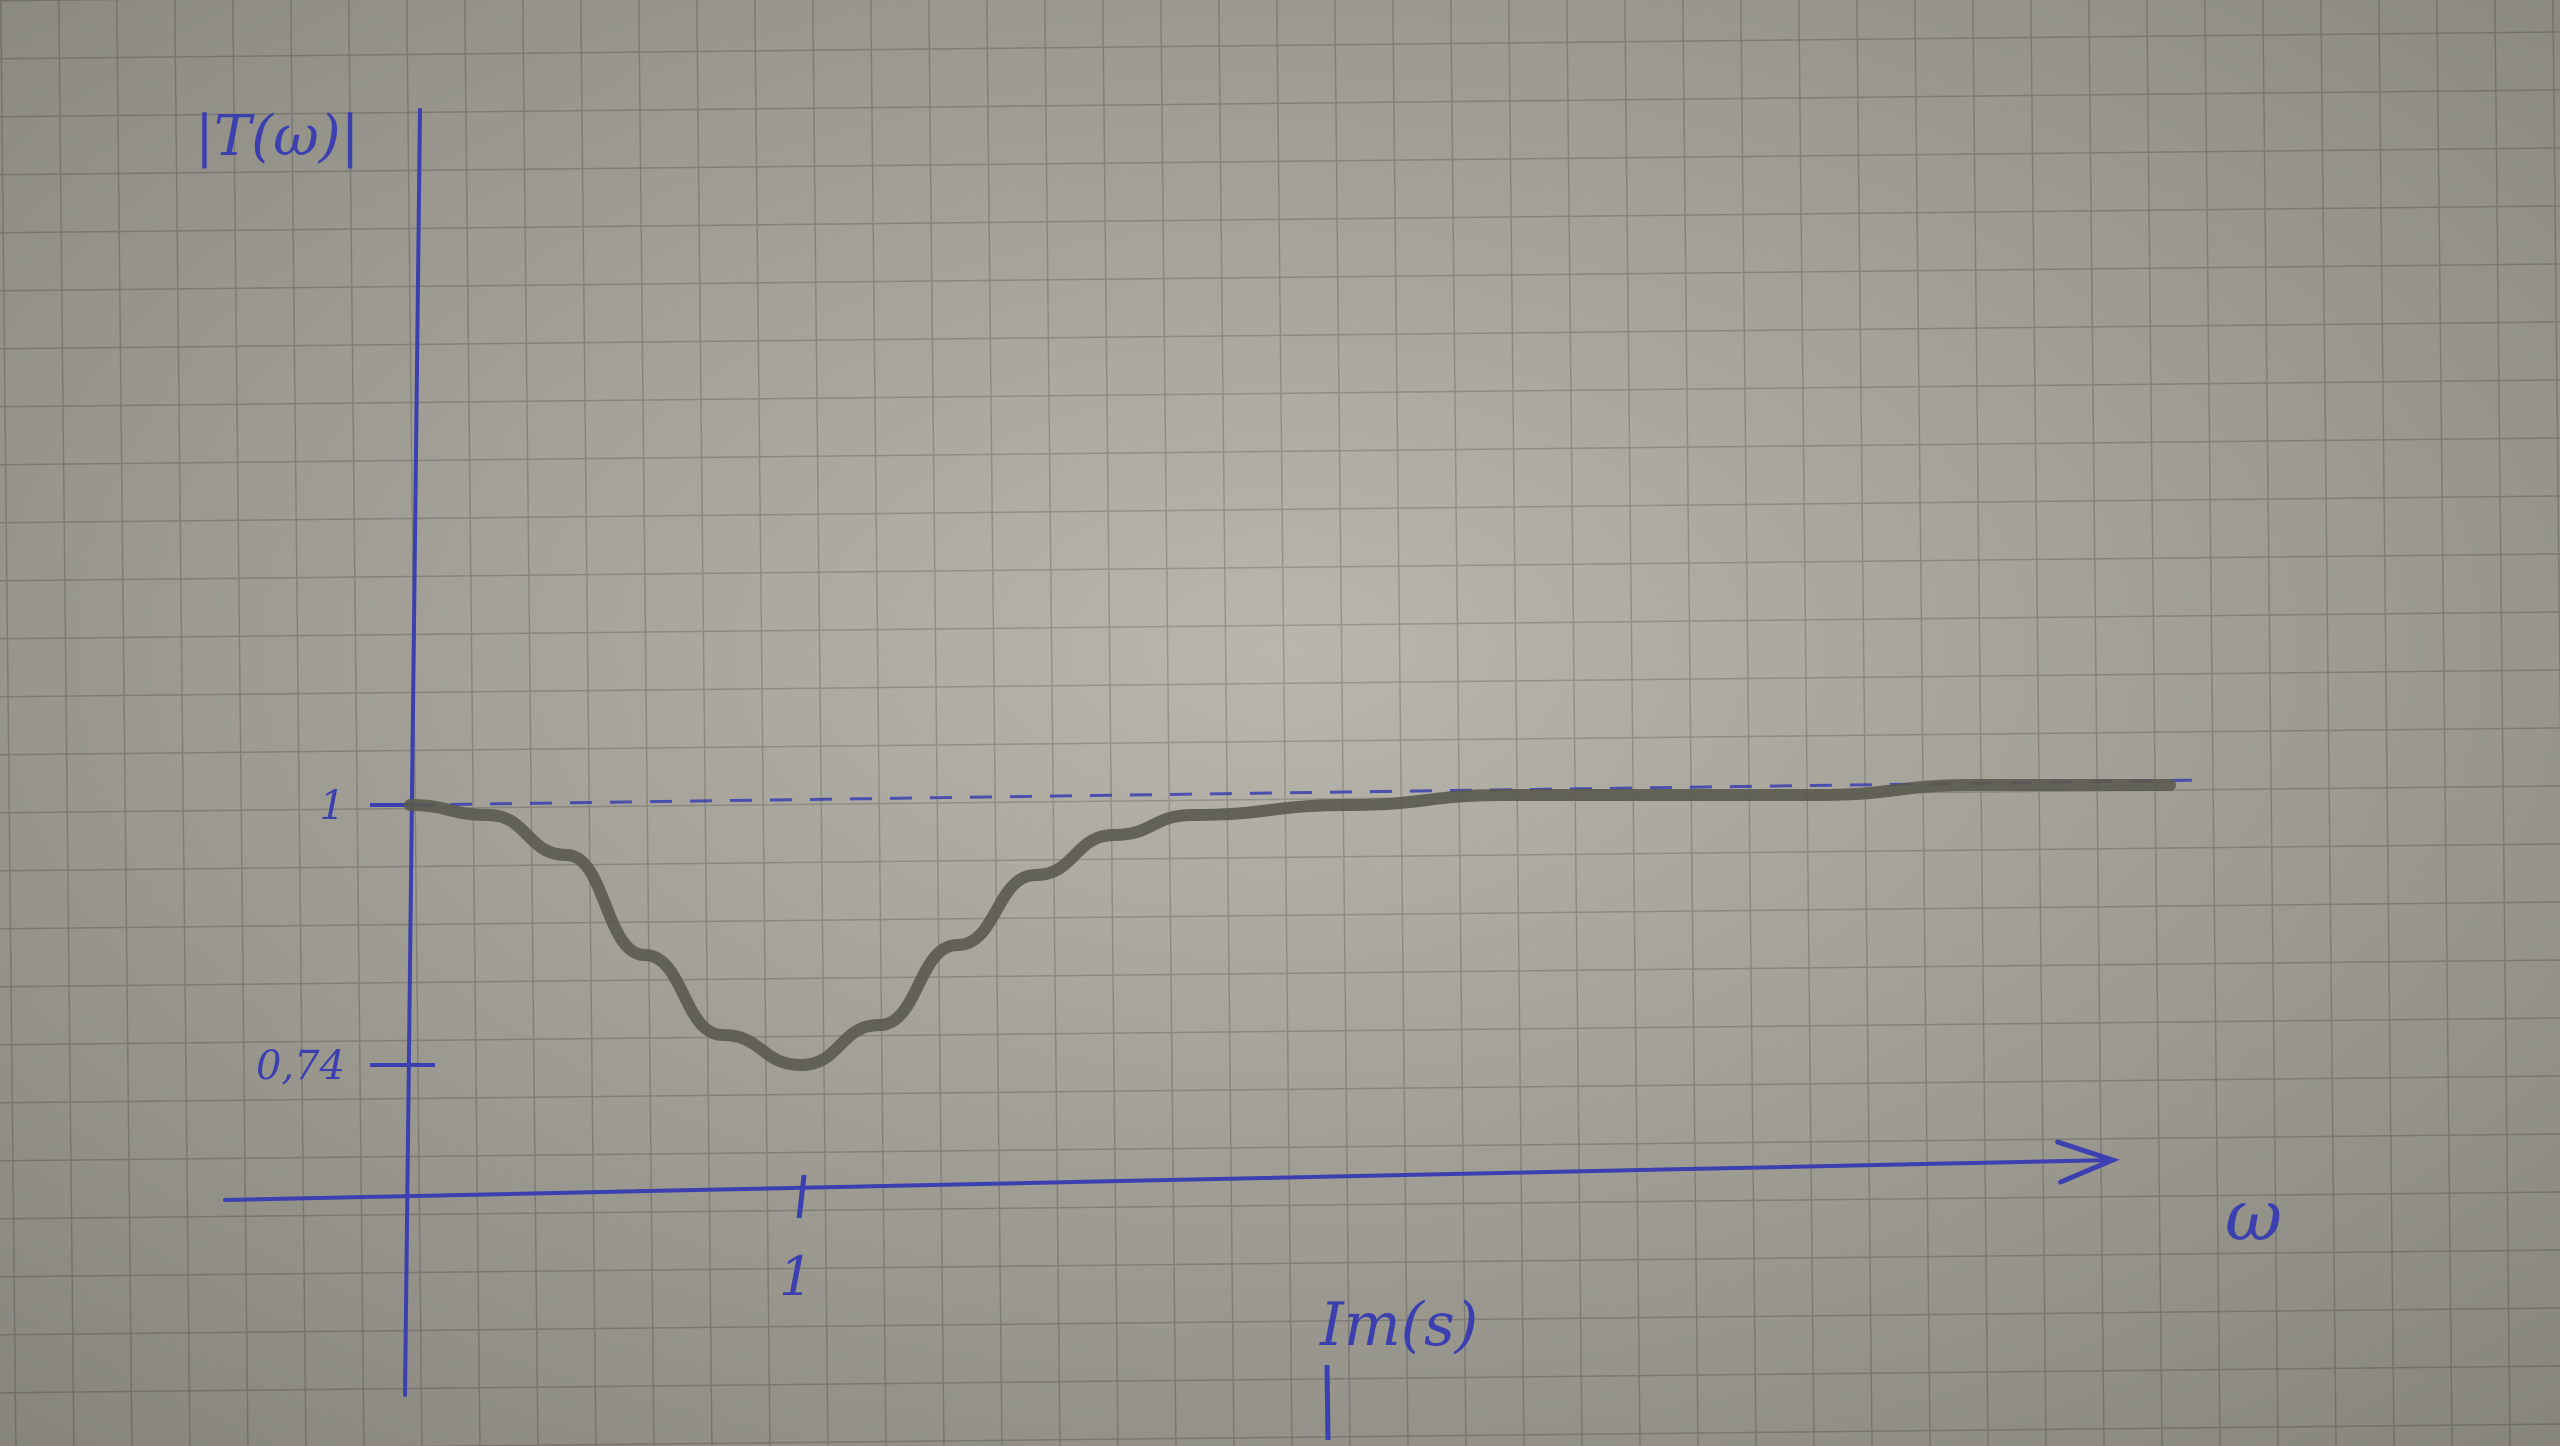 The image size is (2560, 1446). What do you see at coordinates (1398, 1325) in the screenshot?
I see `annotation-label: Im(s)` at bounding box center [1398, 1325].